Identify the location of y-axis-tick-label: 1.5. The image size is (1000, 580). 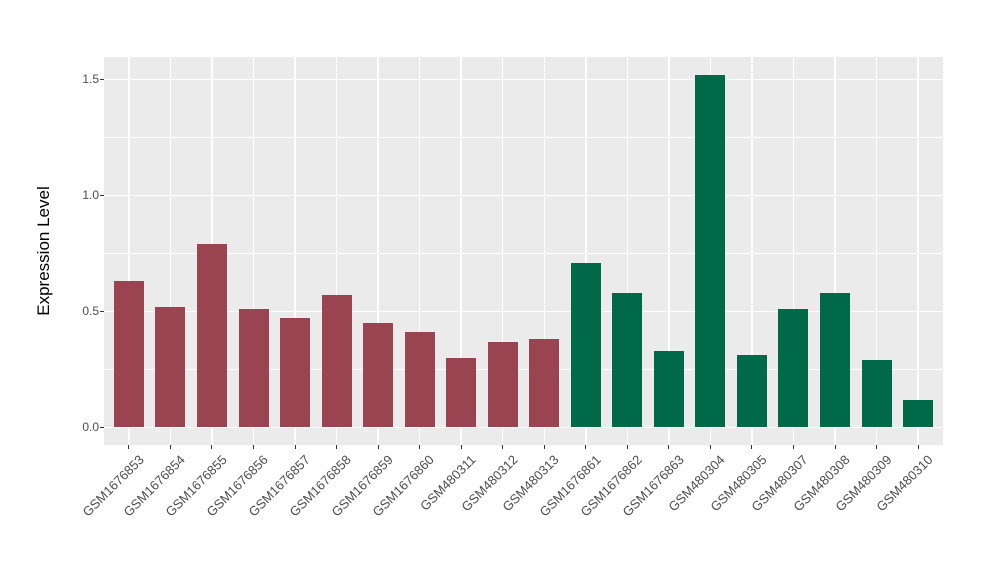
(90, 79).